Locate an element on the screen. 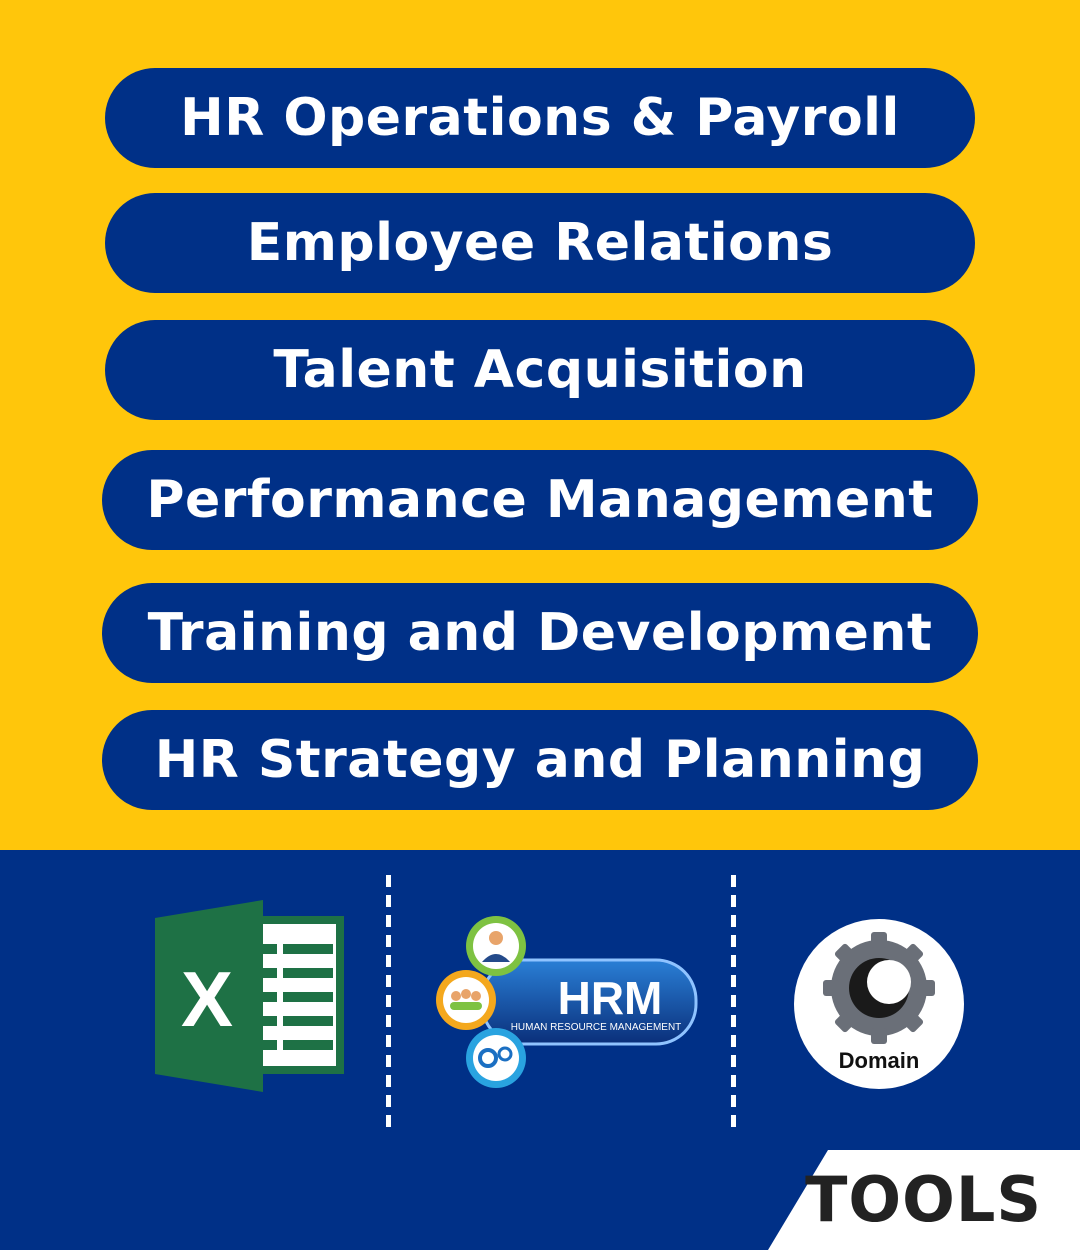 The width and height of the screenshot is (1080, 1250). tools-tag is located at coordinates (924, 1200).